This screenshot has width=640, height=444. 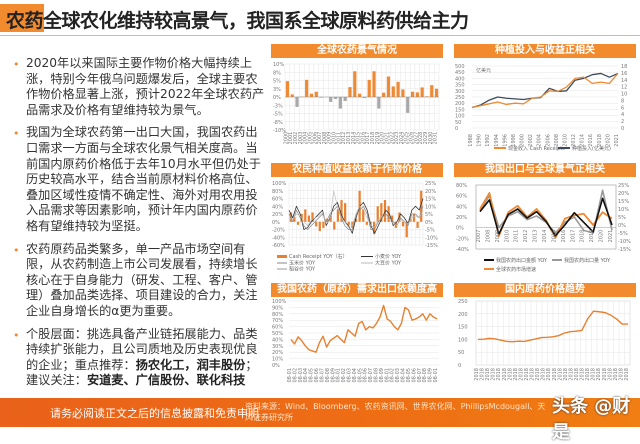 I want to click on svg-text: 10, so click(x=624, y=95).